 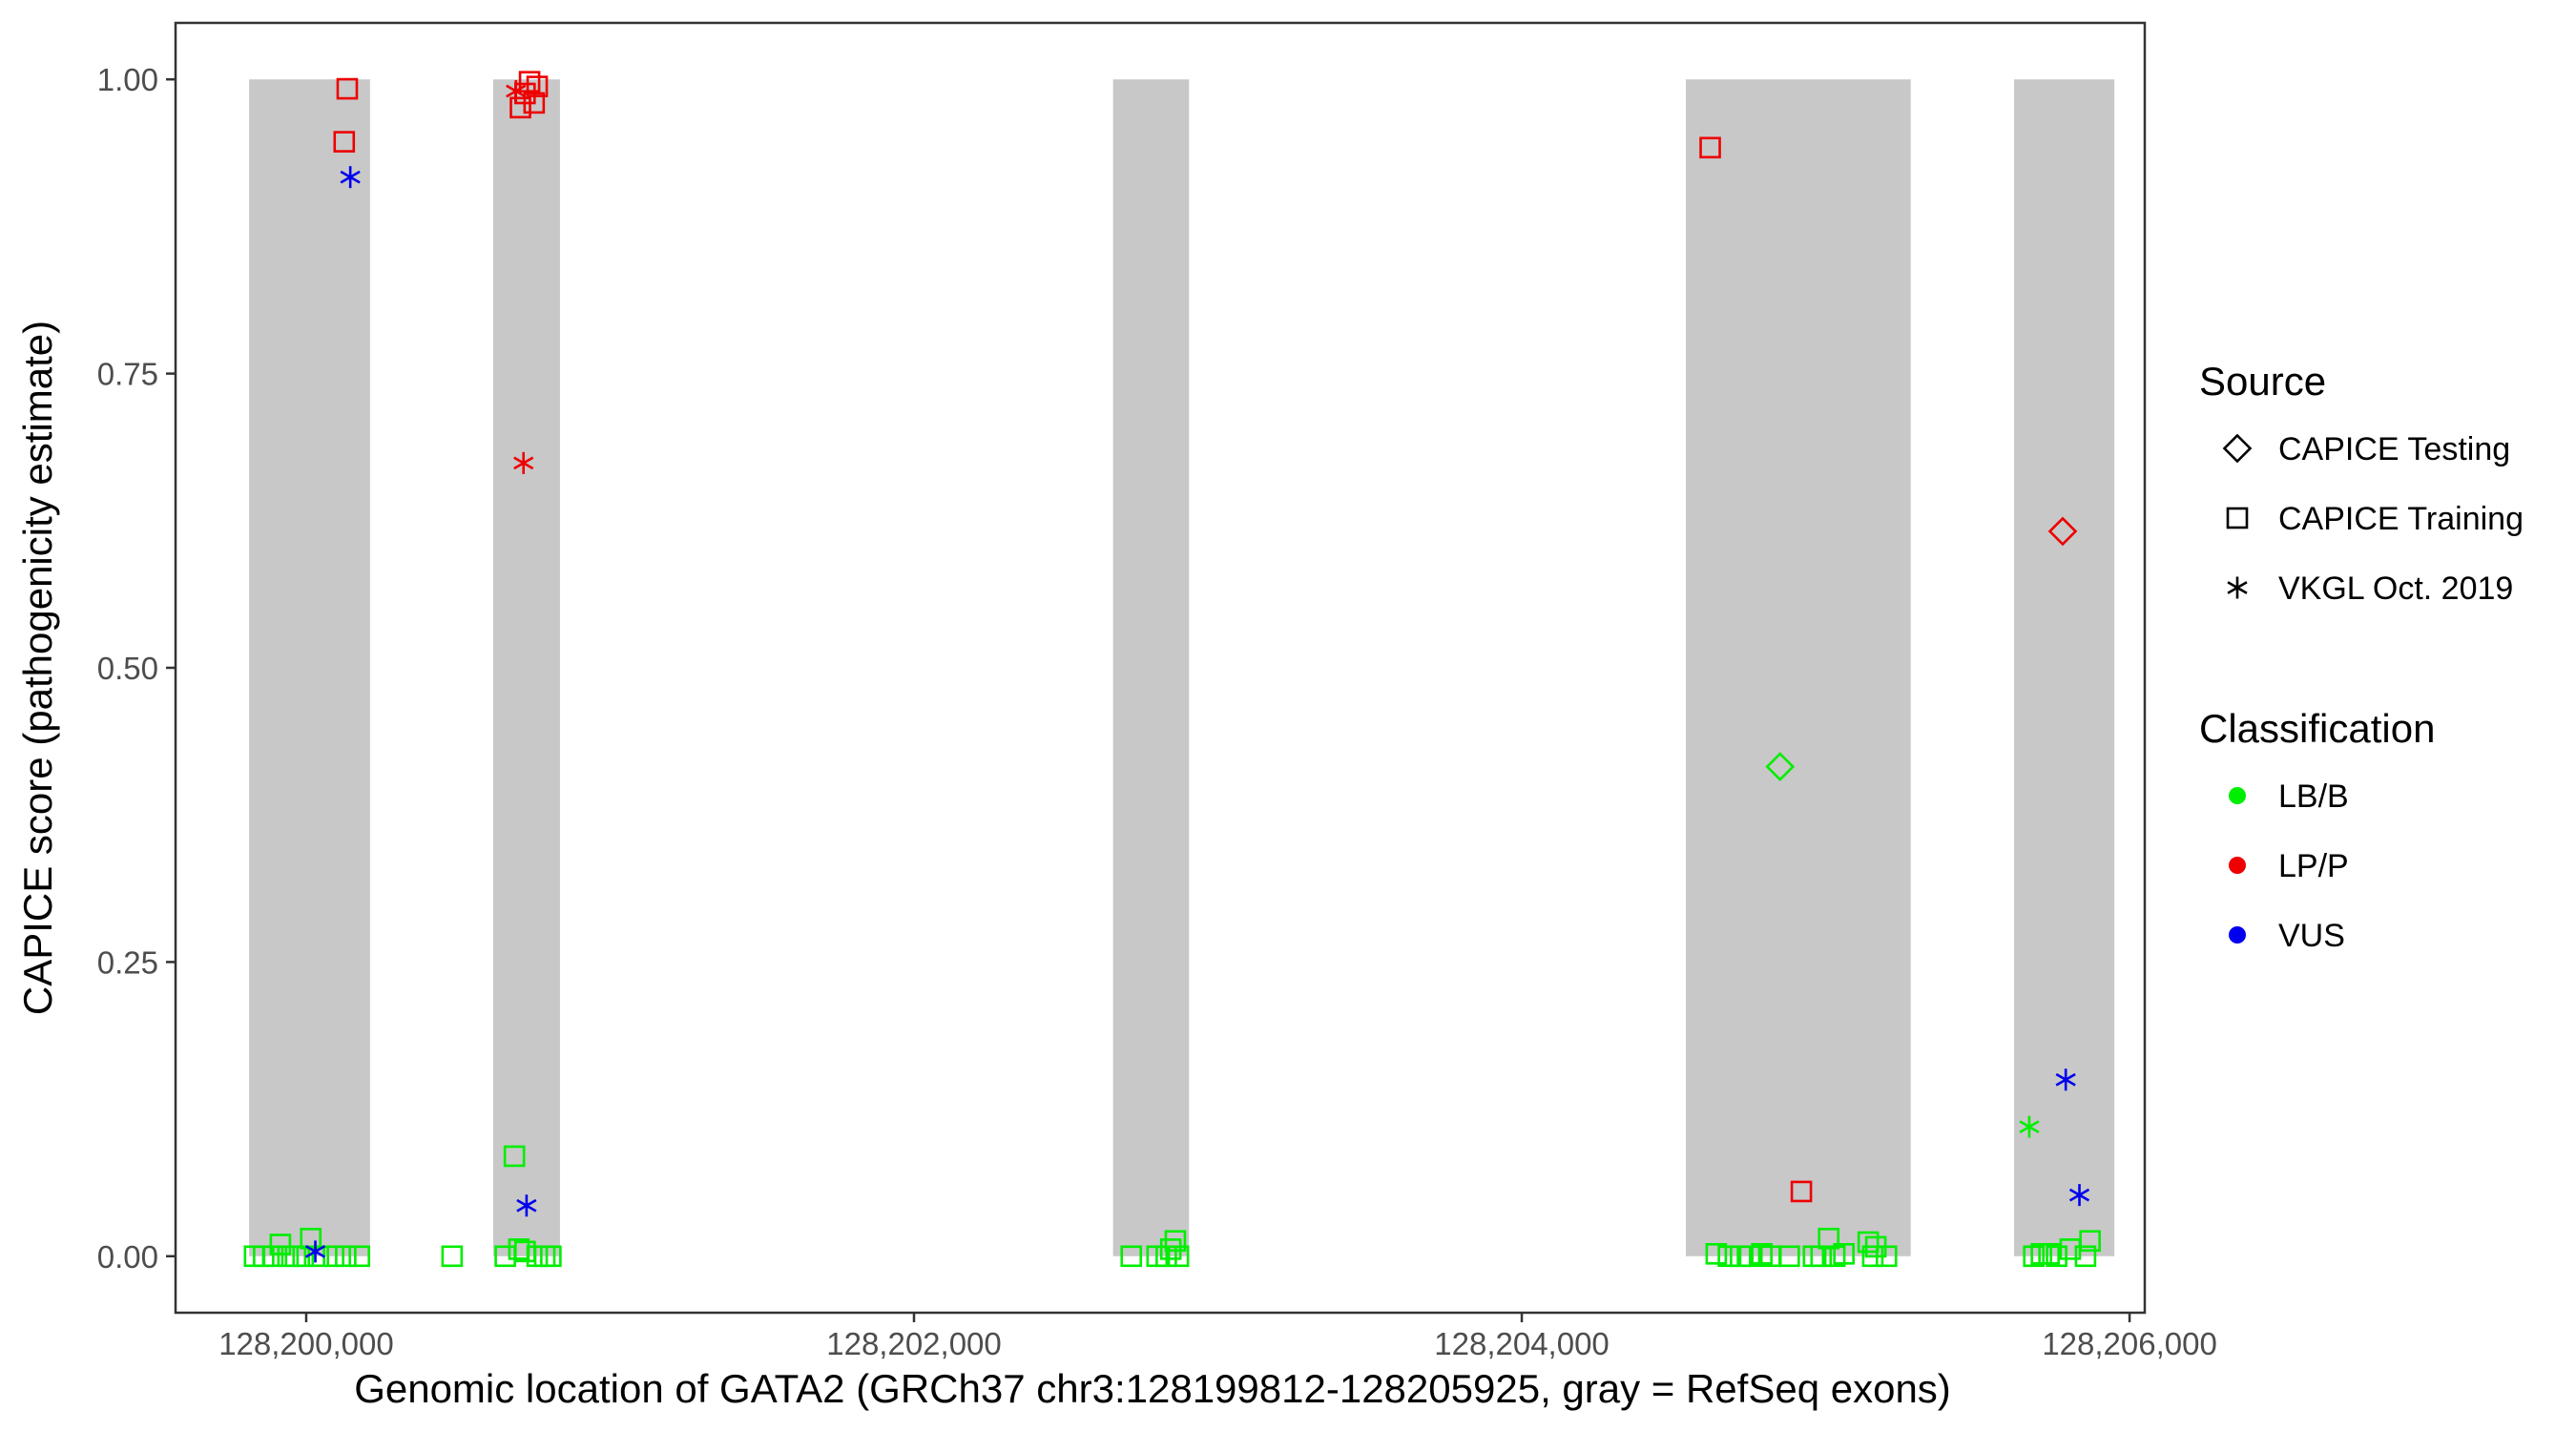 What do you see at coordinates (2394, 449) in the screenshot?
I see `legend-source-label: CAPICE Testing` at bounding box center [2394, 449].